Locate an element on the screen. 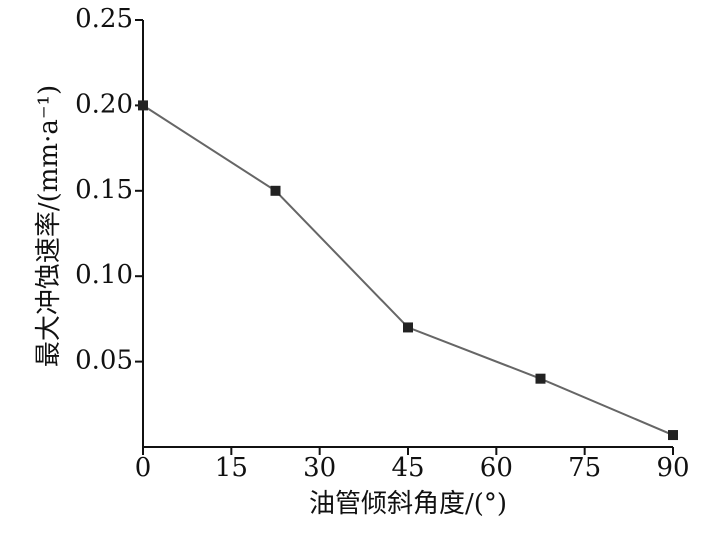  y-tick-label: 0.25 is located at coordinates (104, 19).